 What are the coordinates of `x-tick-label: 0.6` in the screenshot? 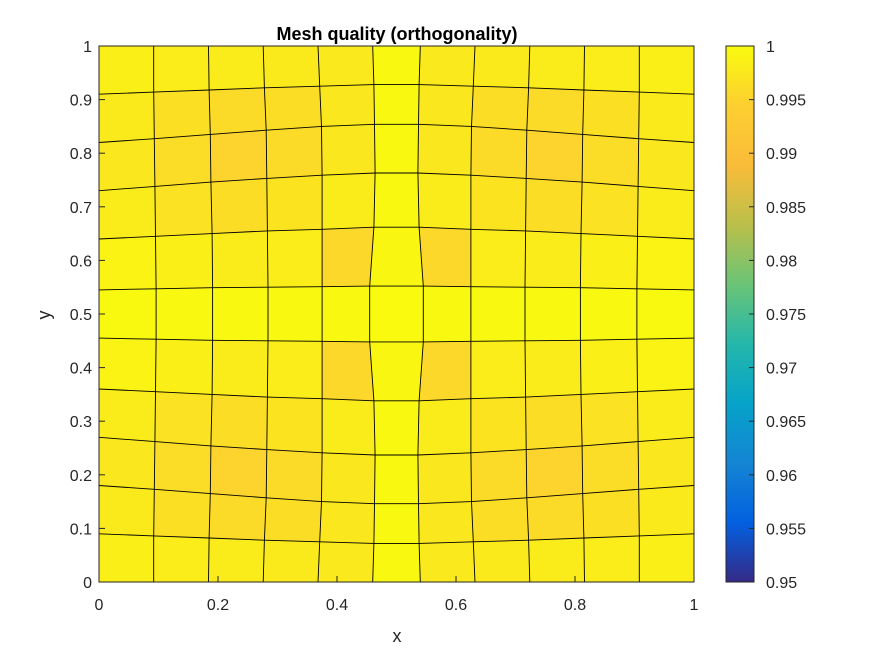 It's located at (456, 605).